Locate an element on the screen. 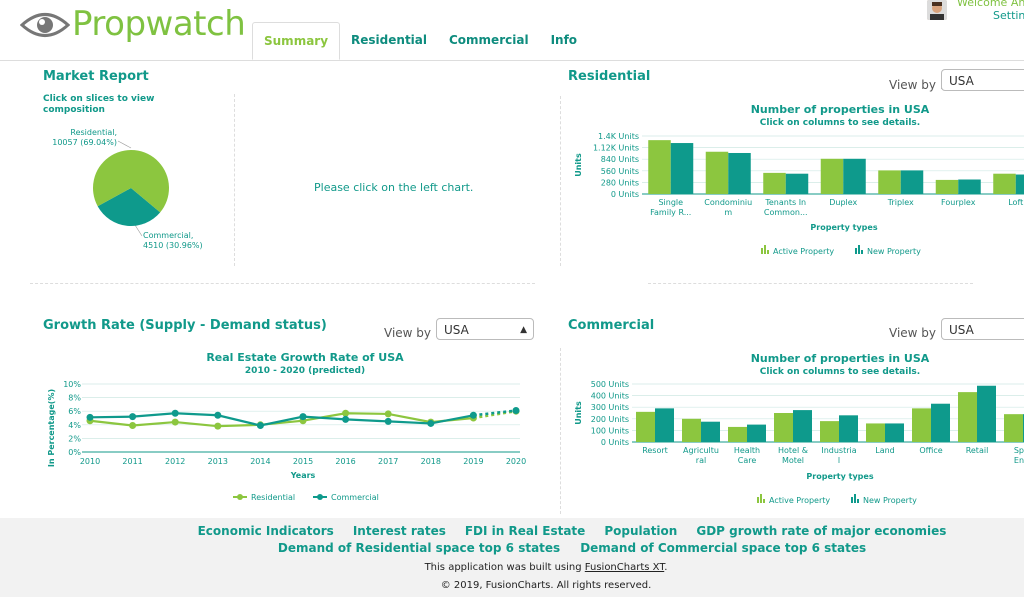 This screenshot has width=1024, height=597. res-ytick: 1.12K Units is located at coordinates (616, 148).